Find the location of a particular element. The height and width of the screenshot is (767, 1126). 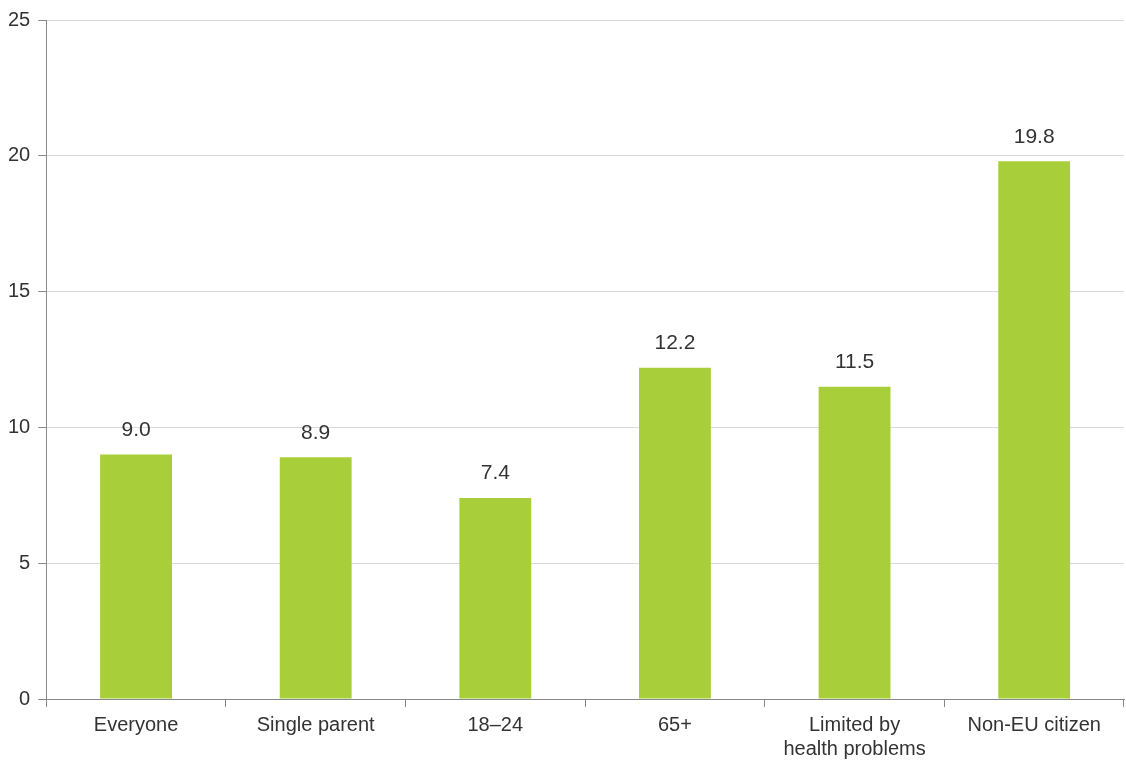

x-tick-label: Single parent is located at coordinates (316, 723).